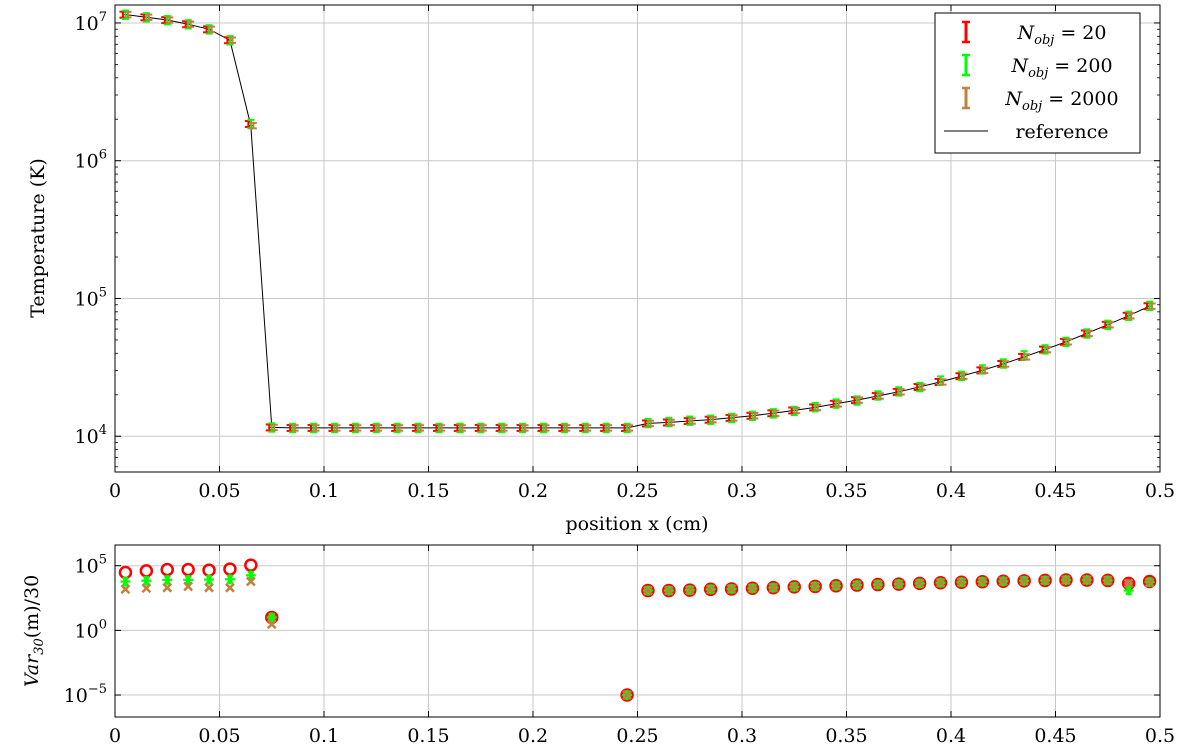  What do you see at coordinates (91, 565) in the screenshot?
I see `bottom-y-tick-label: 10⁵` at bounding box center [91, 565].